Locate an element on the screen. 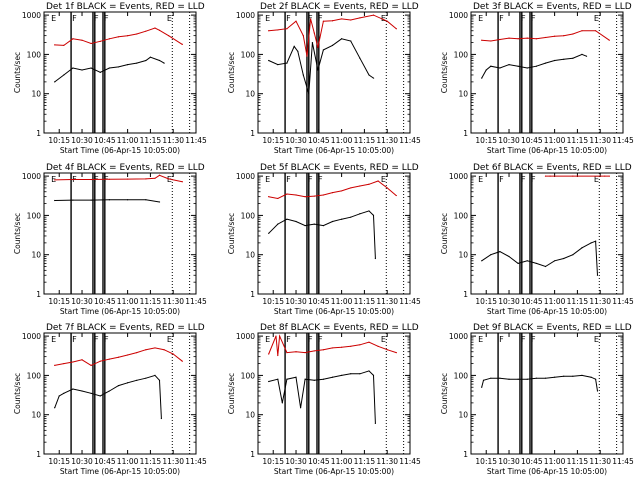  interval-marker-label: E is located at coordinates (53, 339).